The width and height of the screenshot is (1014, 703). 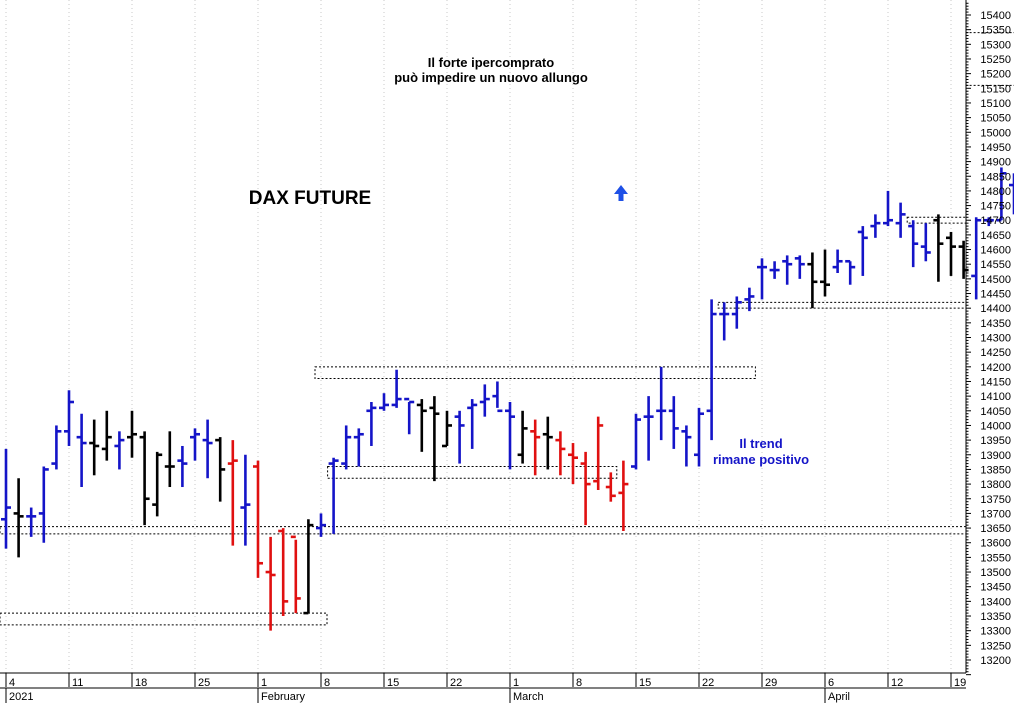 What do you see at coordinates (456, 683) in the screenshot?
I see `x-tick-label: 22` at bounding box center [456, 683].